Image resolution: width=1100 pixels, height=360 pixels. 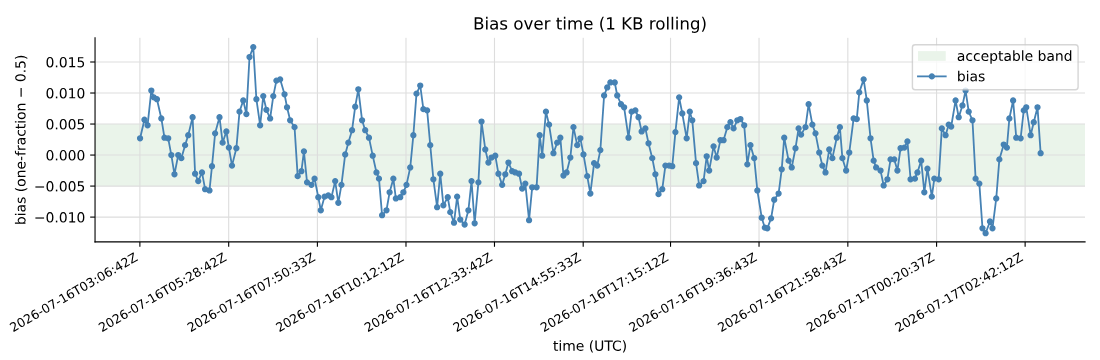 What do you see at coordinates (60, 217) in the screenshot?
I see `y-tick-label: −0.010` at bounding box center [60, 217].